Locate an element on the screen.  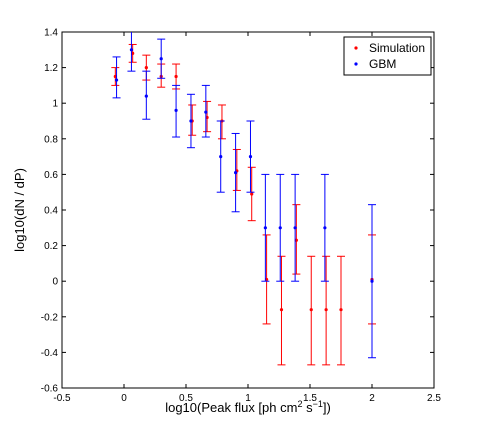
y-tick-label: 1 is located at coordinates (55, 104).